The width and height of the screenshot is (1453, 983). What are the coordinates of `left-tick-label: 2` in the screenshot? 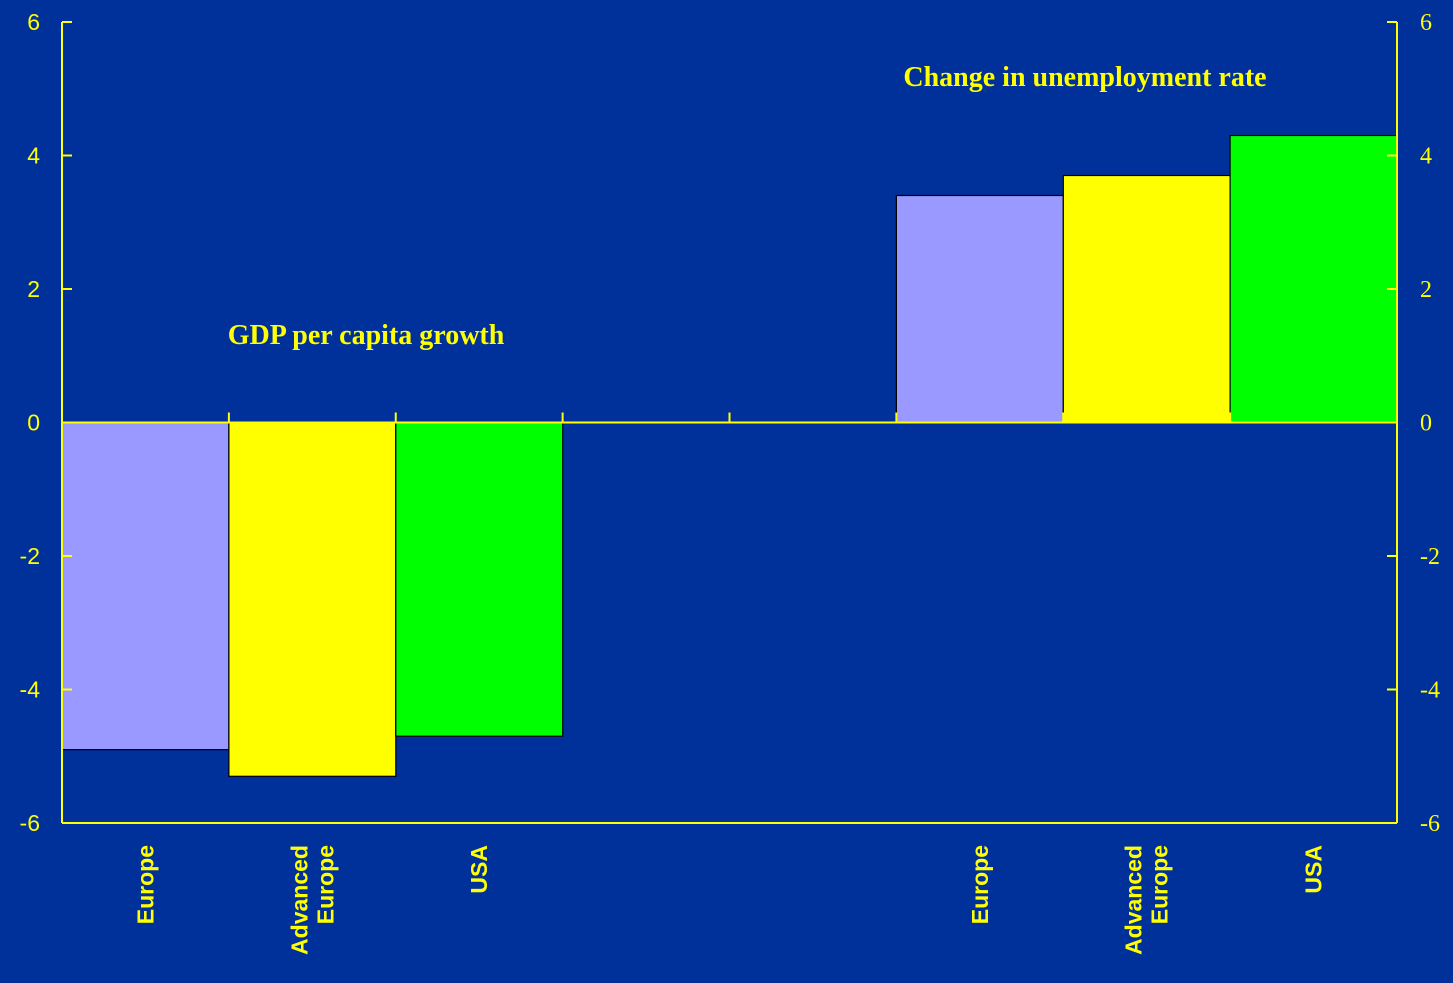 It's located at (33, 289).